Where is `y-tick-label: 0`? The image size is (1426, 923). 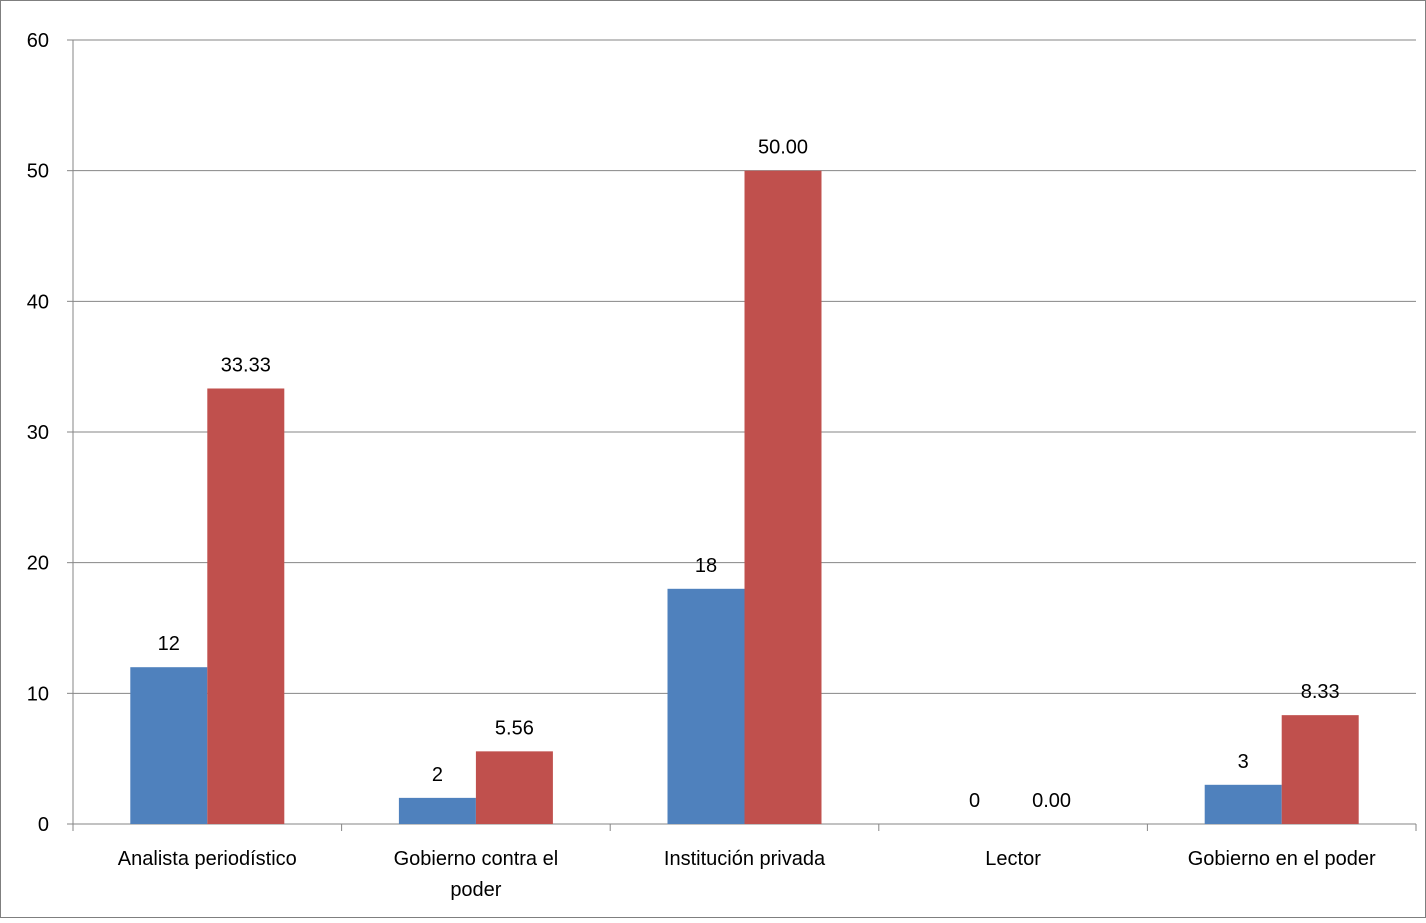 y-tick-label: 0 is located at coordinates (43, 825).